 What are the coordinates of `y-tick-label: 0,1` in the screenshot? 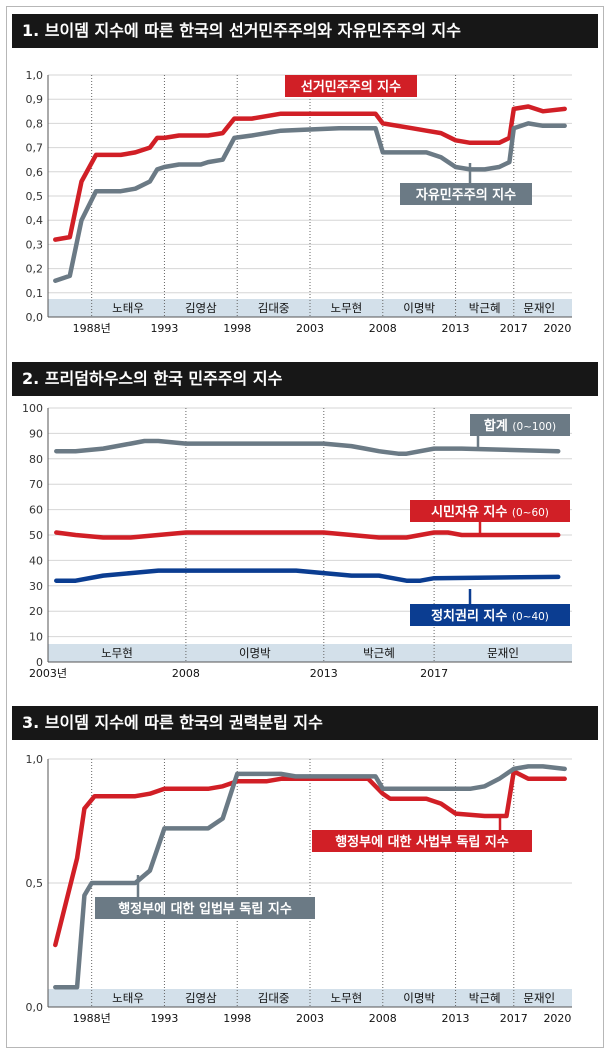 It's located at (35, 293).